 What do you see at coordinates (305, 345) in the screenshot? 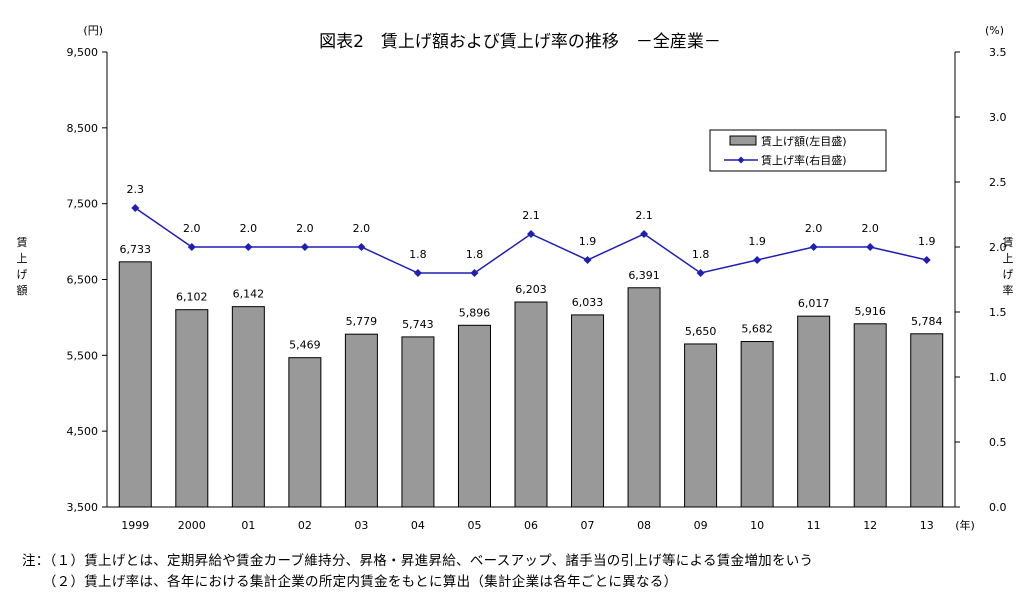
I see `bar-value-label: 5,469` at bounding box center [305, 345].